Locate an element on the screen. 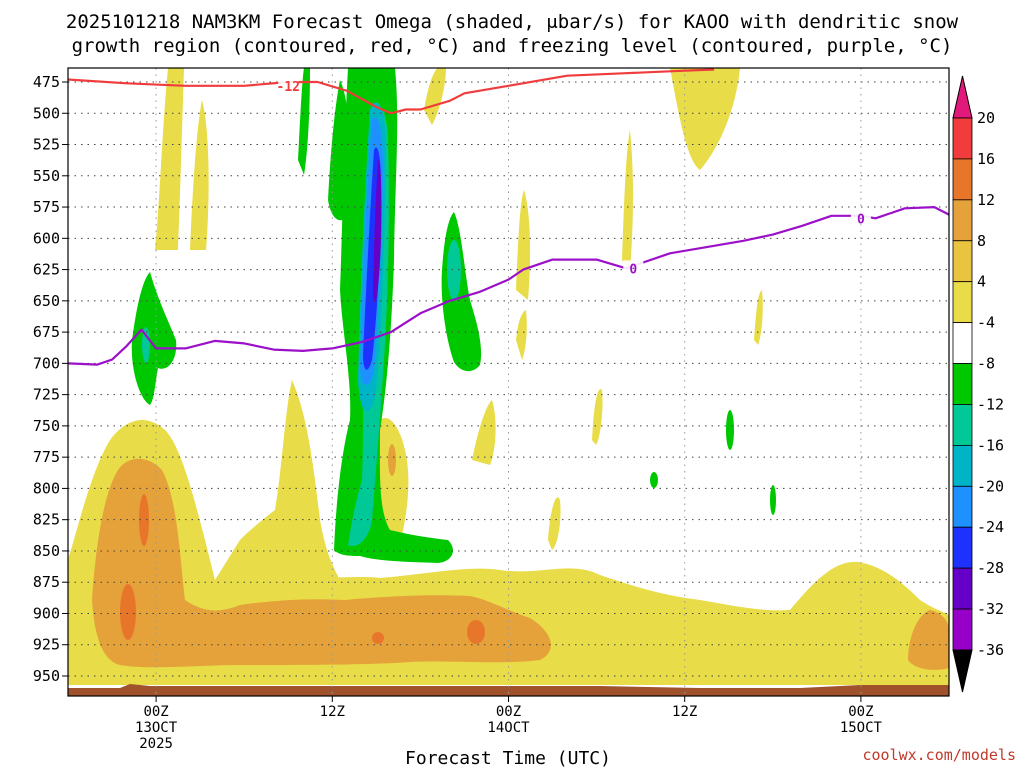  y-tick-label: 850 is located at coordinates (46, 551).